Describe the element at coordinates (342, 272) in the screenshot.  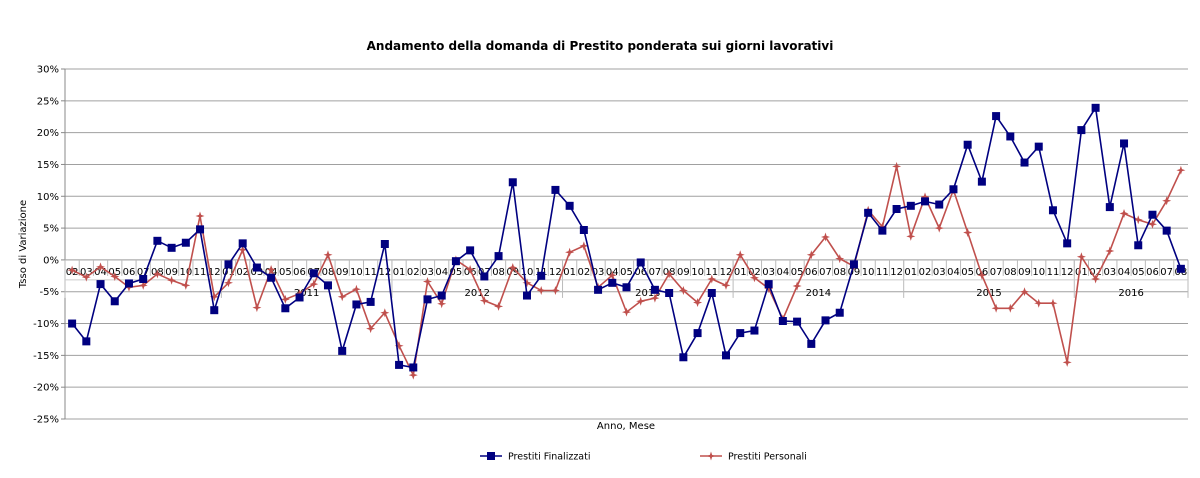
I see `category-label: 09` at that location.